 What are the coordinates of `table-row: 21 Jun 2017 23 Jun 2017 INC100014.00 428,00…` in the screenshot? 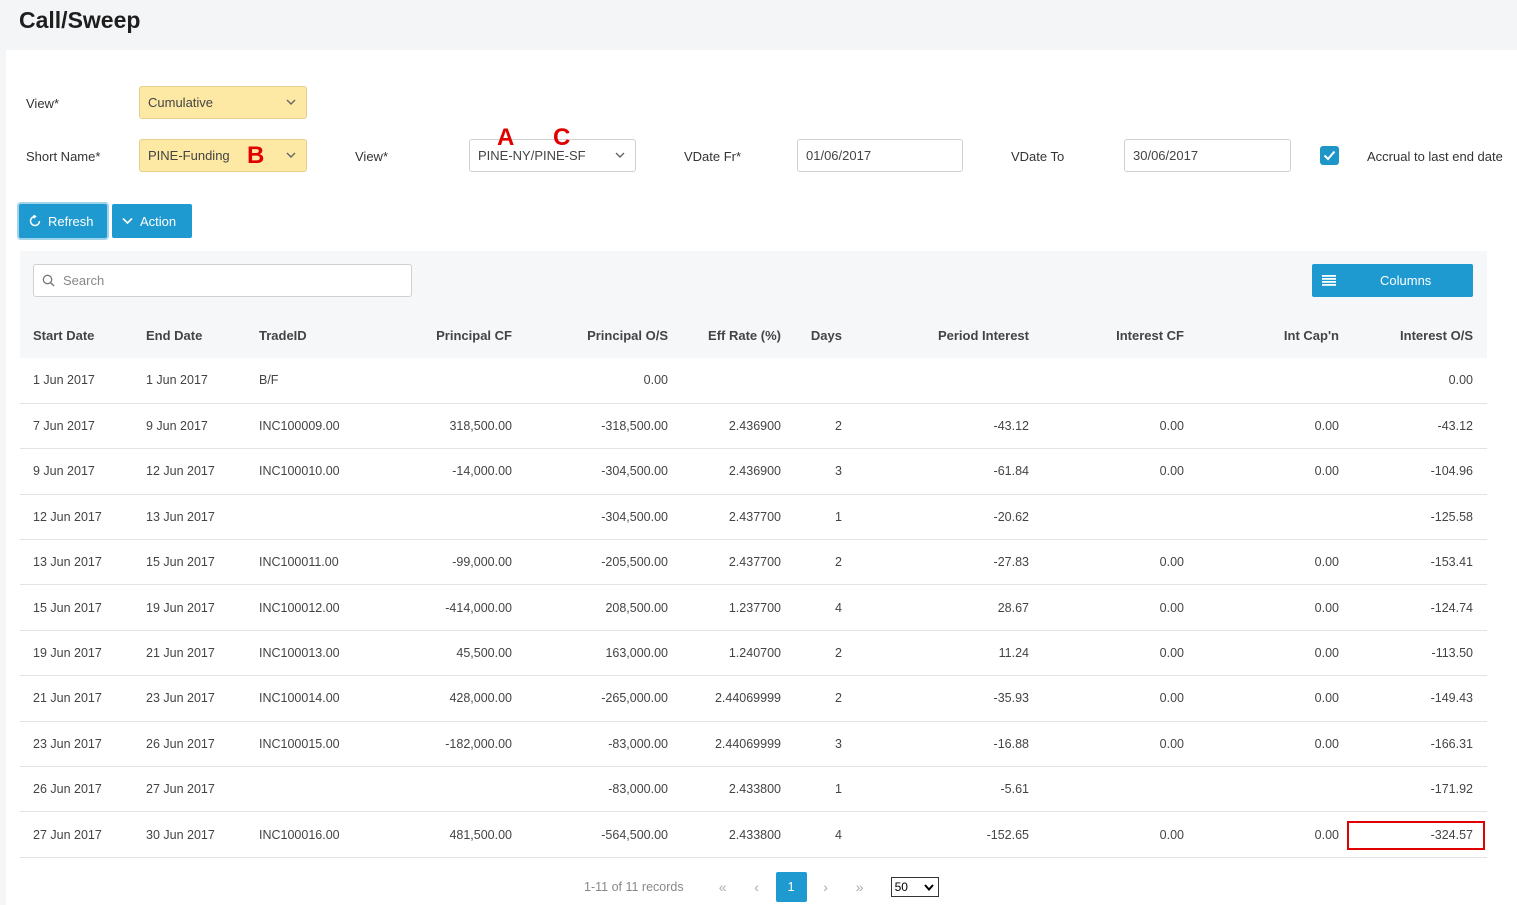 It's located at (753, 698).